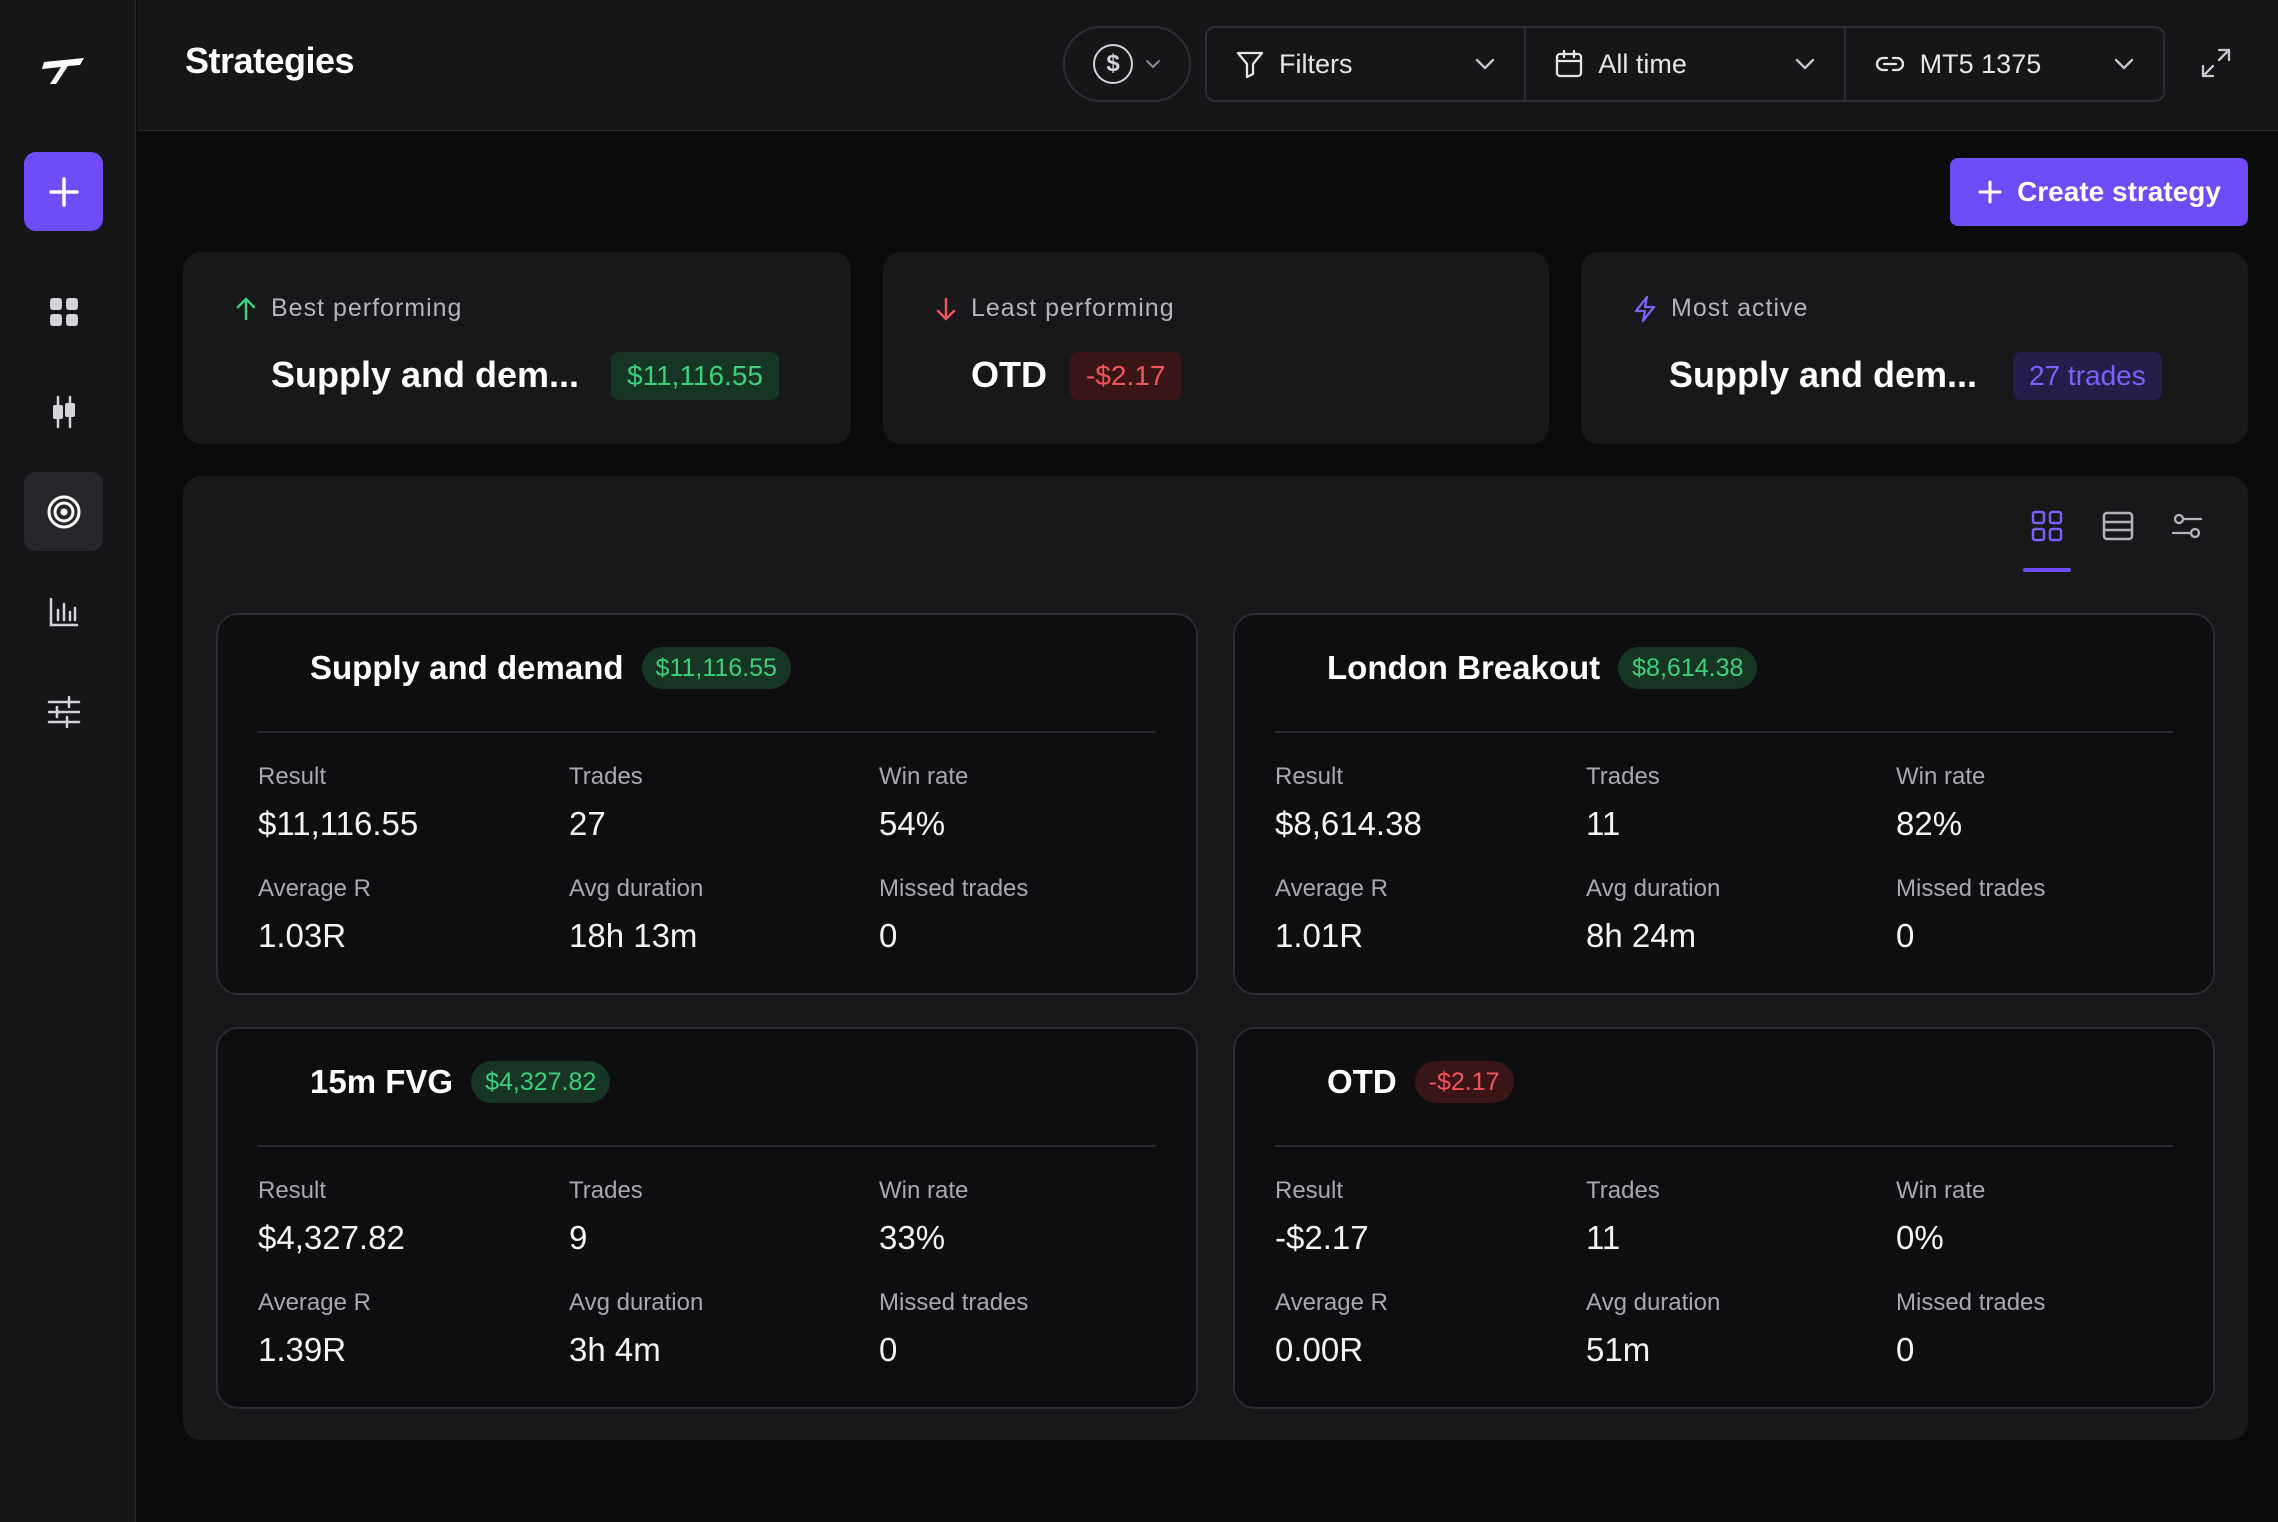 The height and width of the screenshot is (1522, 2278). Describe the element at coordinates (65, 70) in the screenshot. I see `logo-icon` at that location.